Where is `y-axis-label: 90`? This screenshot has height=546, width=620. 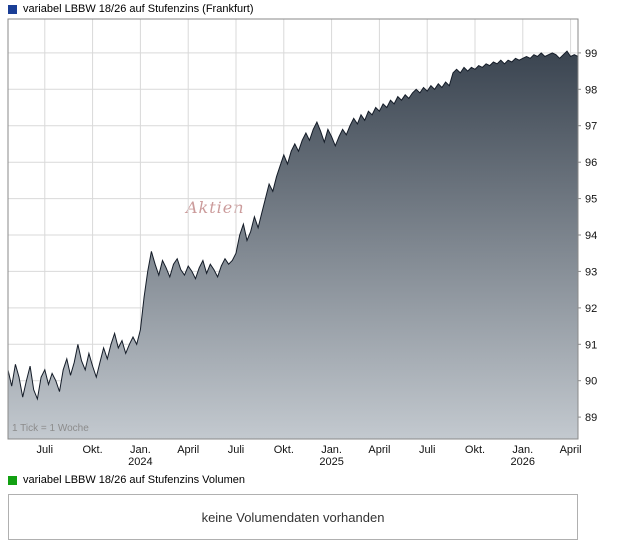
y-axis-label: 90 is located at coordinates (591, 382).